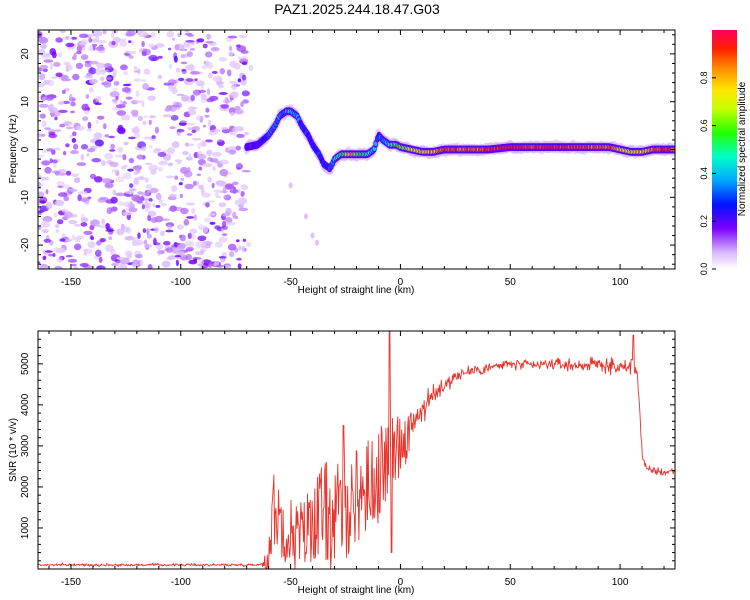  What do you see at coordinates (25, 197) in the screenshot?
I see `y-tick-label: -10` at bounding box center [25, 197].